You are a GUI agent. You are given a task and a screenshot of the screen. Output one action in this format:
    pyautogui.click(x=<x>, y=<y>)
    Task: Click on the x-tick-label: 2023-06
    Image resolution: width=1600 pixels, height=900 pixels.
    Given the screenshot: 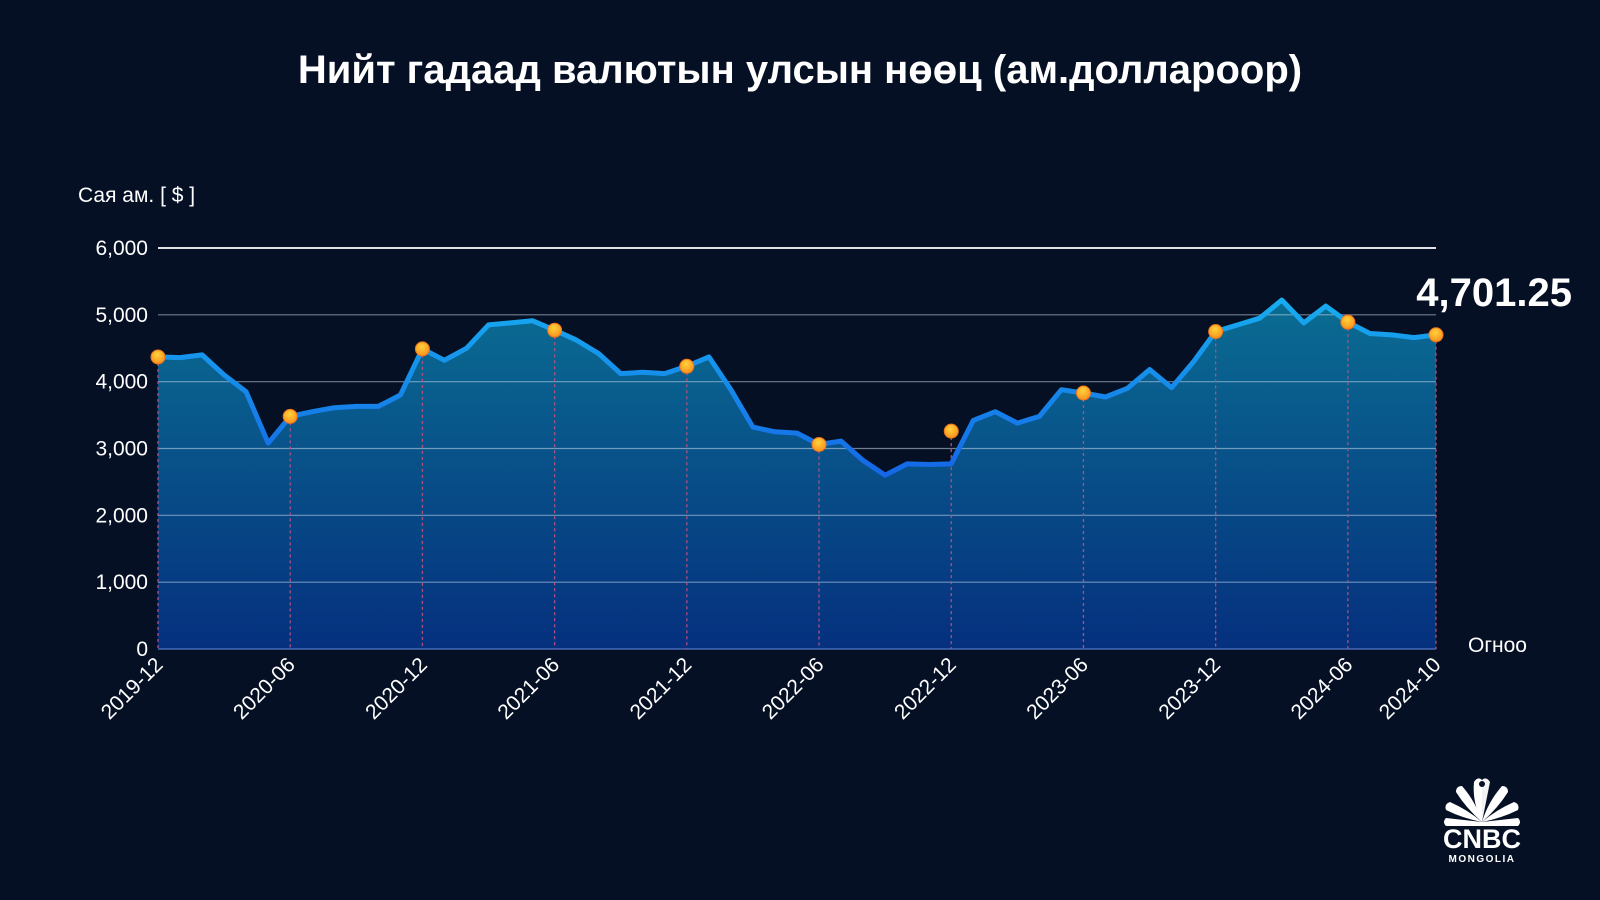 What is the action you would take?
    pyautogui.click(x=1057, y=688)
    